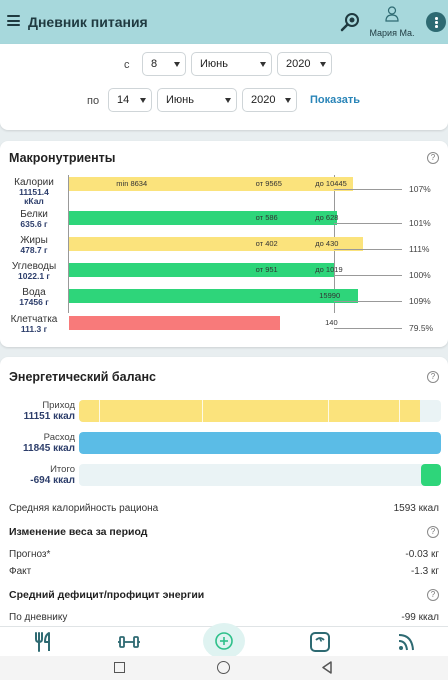  Describe the element at coordinates (368, 328) in the screenshot. I see `percent-leader-line` at that location.